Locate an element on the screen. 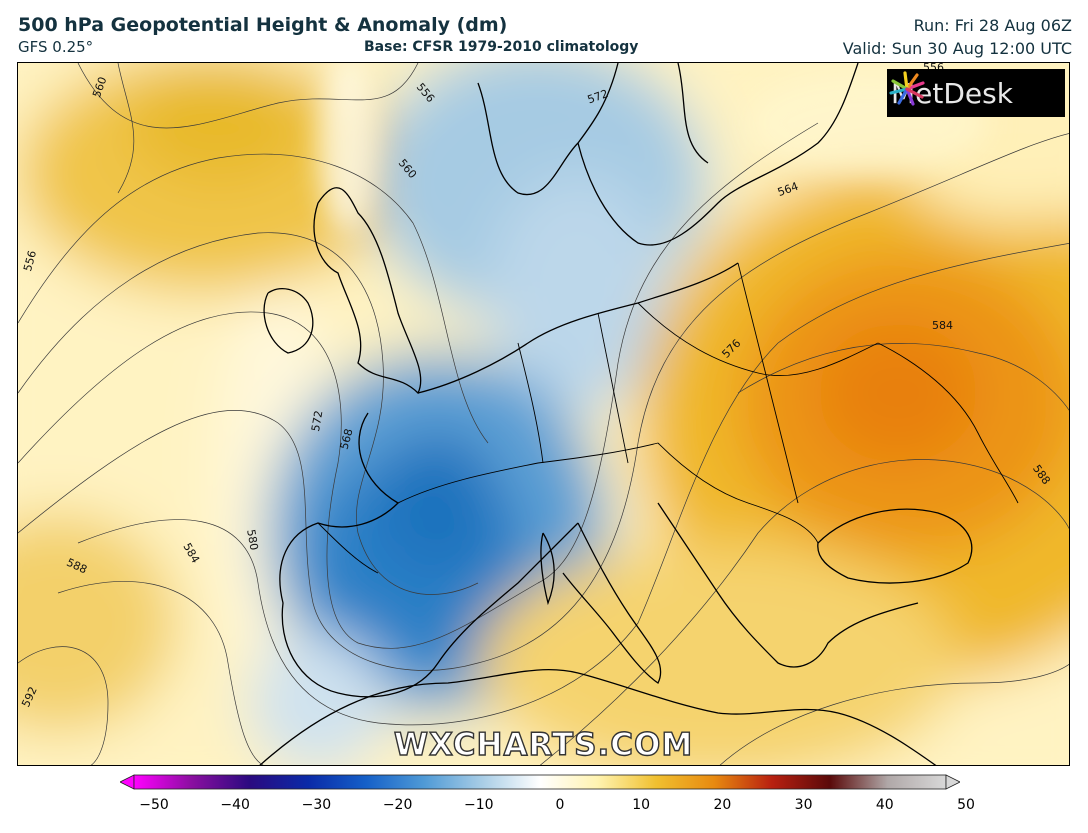 Image resolution: width=1088 pixels, height=833 pixels. colorbar-tick-label: −50 is located at coordinates (154, 805).